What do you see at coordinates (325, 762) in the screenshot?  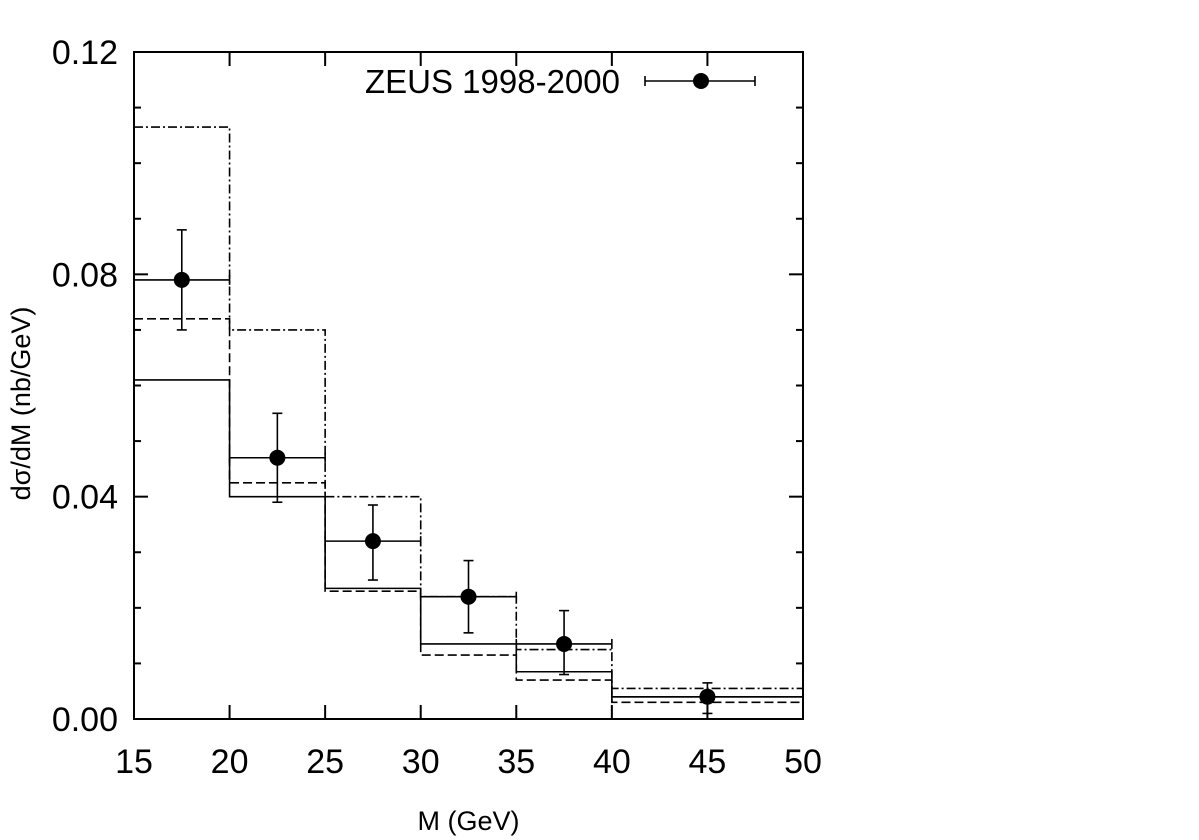 I see `x-tick-label: 25` at bounding box center [325, 762].